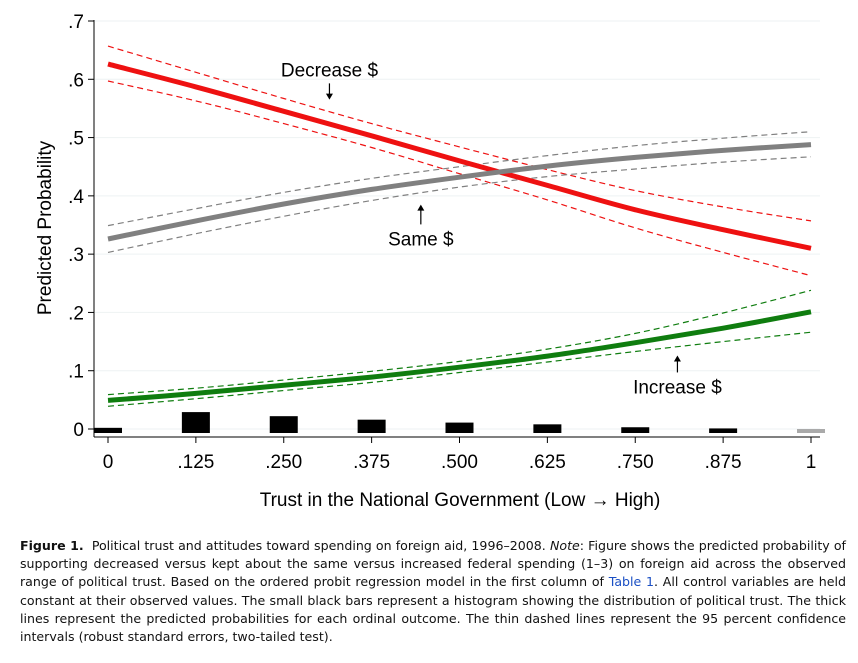  Describe the element at coordinates (371, 462) in the screenshot. I see `x-tick-label: .375` at that location.